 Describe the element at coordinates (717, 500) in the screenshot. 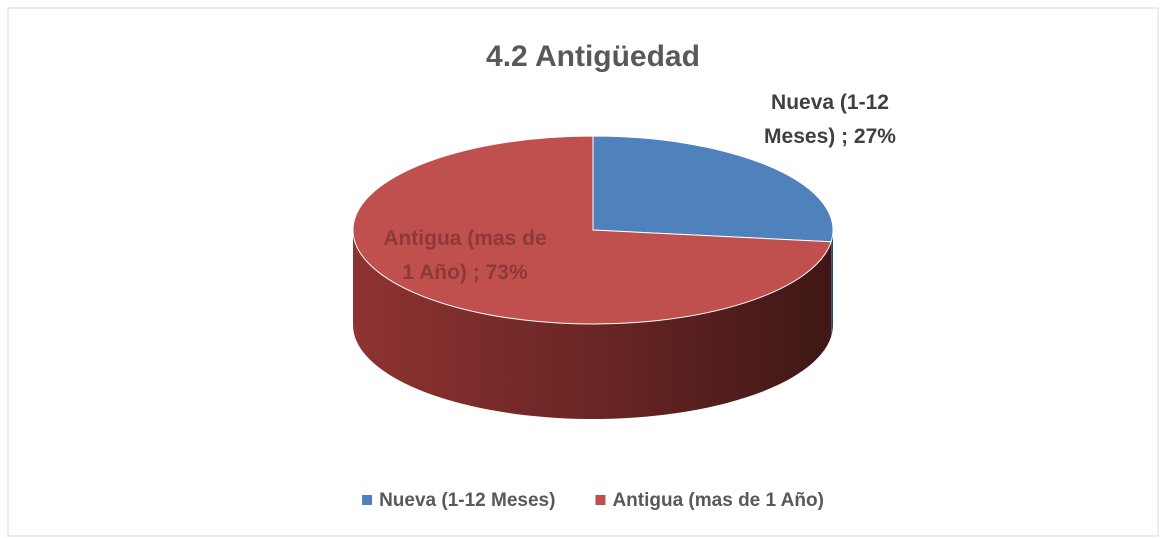

I see `legend-label: Antigua (mas de 1 Año)` at that location.